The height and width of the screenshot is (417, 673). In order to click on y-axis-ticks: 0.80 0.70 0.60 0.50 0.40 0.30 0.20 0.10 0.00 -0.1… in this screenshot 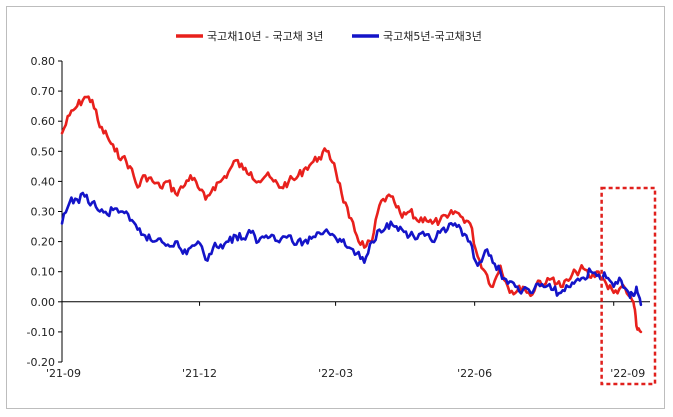, I will do `click(44, 212)`.